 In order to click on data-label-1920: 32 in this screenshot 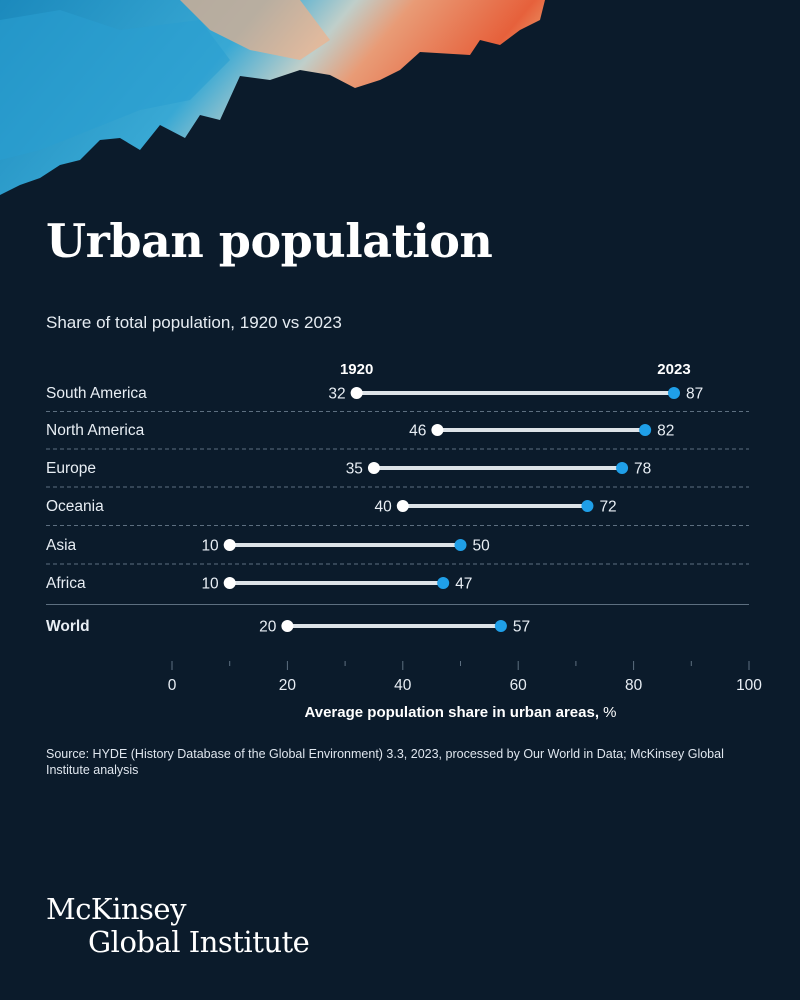, I will do `click(336, 394)`.